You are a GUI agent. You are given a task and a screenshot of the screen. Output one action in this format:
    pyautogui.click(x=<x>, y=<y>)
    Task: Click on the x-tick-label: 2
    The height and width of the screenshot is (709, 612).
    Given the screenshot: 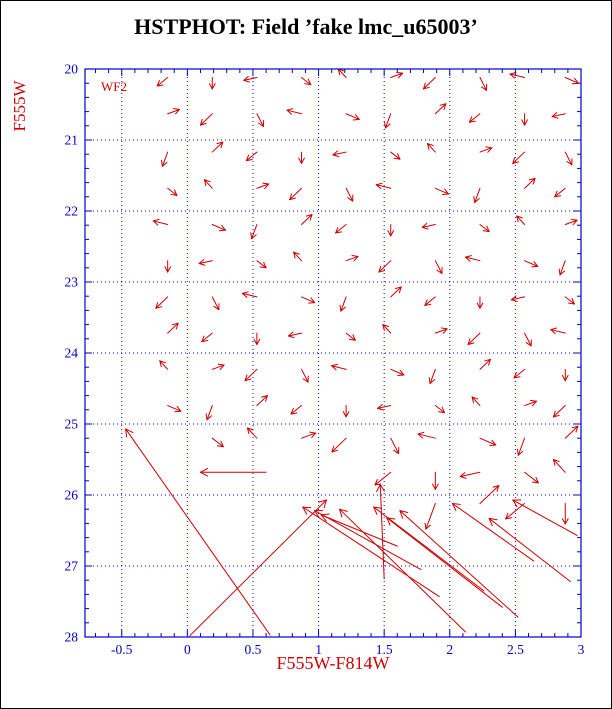 What is the action you would take?
    pyautogui.click(x=449, y=649)
    